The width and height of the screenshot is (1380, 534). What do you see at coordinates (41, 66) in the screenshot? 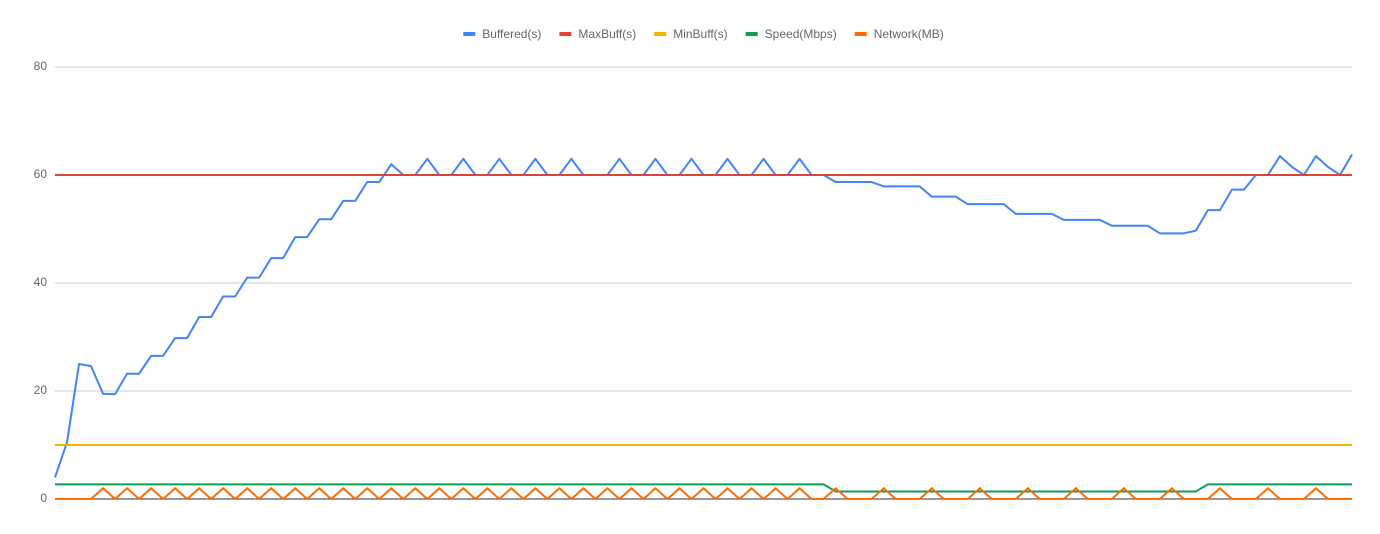
I see `y-tick-label: 80` at bounding box center [41, 66].